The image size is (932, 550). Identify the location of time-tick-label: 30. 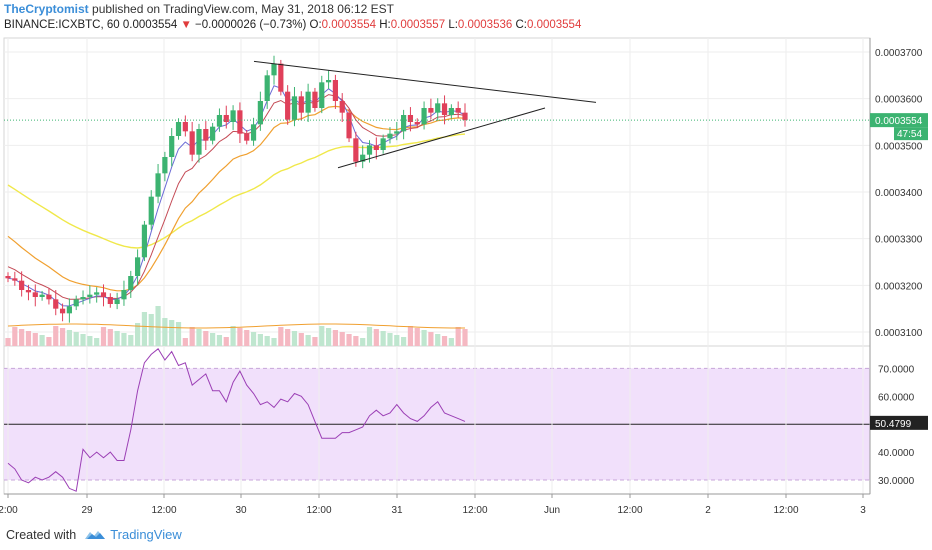
(241, 510).